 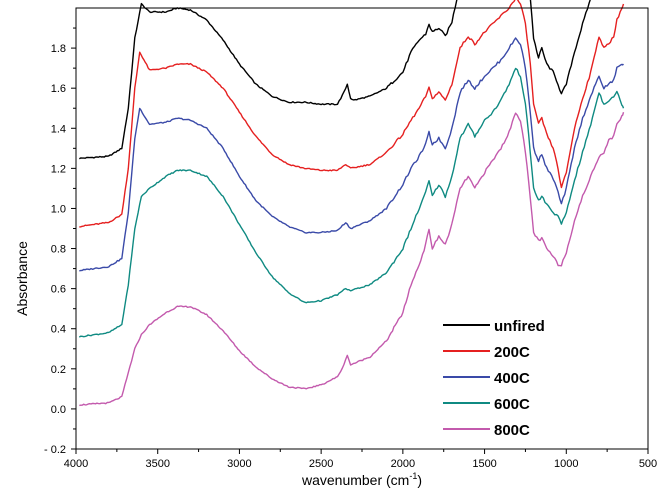 What do you see at coordinates (519, 326) in the screenshot?
I see `legend-label-unfired: unfired` at bounding box center [519, 326].